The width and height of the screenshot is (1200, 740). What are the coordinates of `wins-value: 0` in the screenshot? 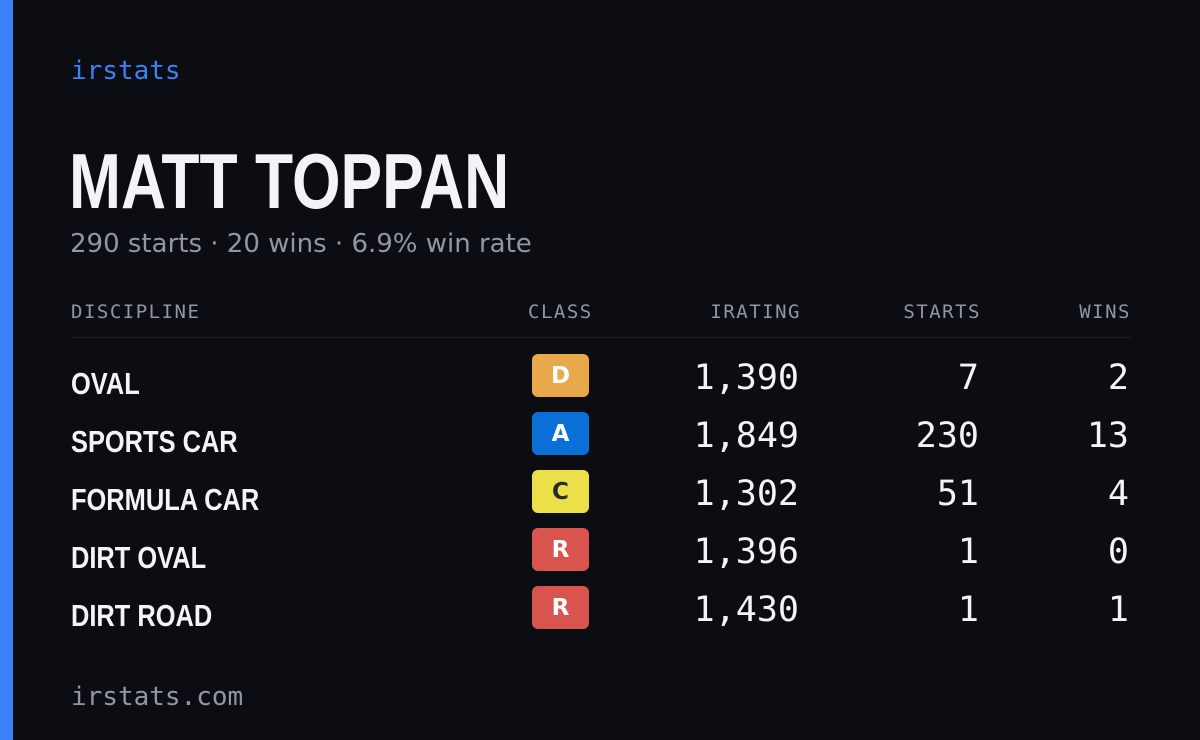 It's located at (1118, 552).